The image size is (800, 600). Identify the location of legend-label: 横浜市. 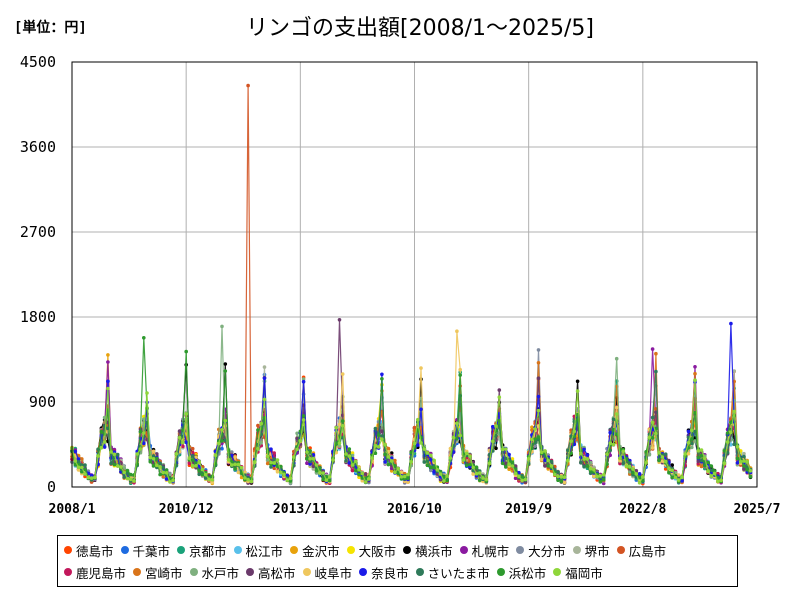
(434, 551).